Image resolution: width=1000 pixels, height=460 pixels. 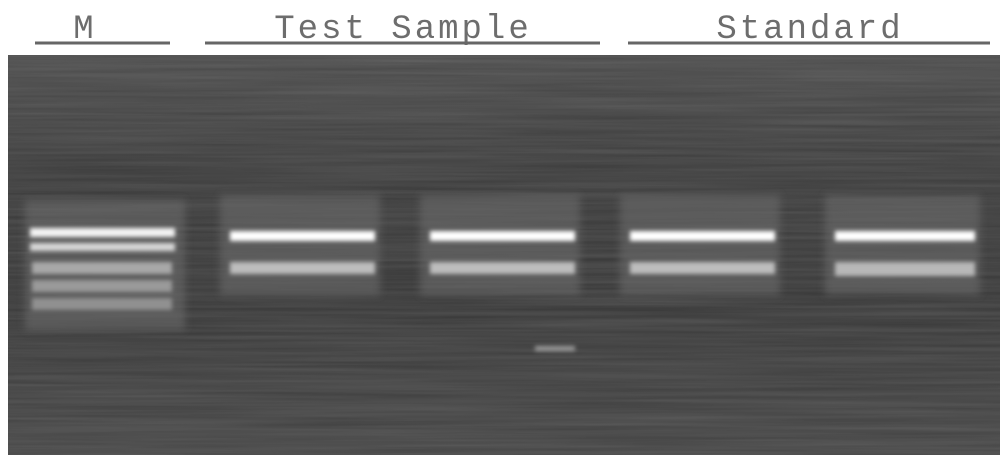 I want to click on header: M Test Sample Standard, so click(x=512, y=30).